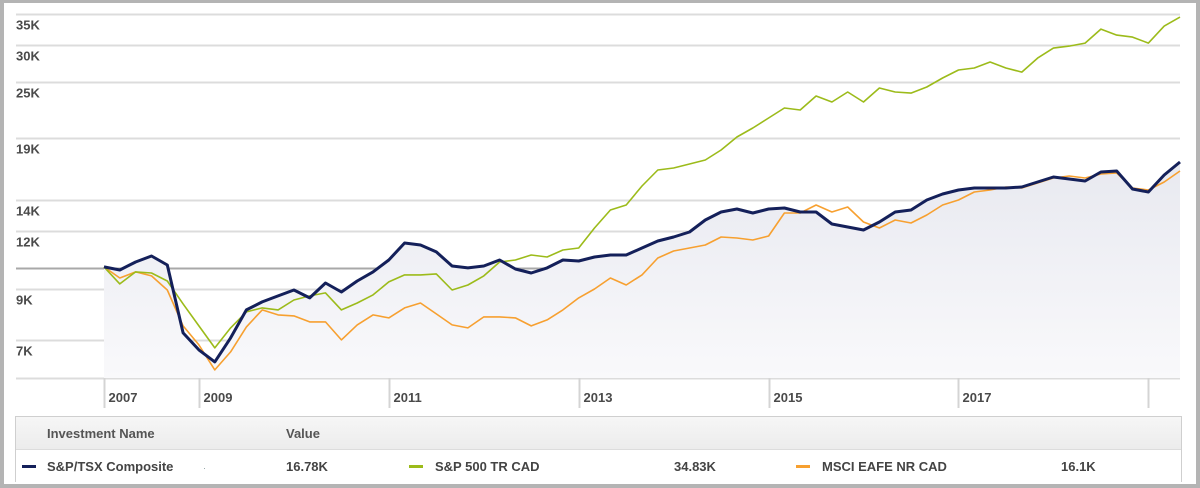 The width and height of the screenshot is (1200, 488). What do you see at coordinates (218, 397) in the screenshot?
I see `x-tick-label: 2009` at bounding box center [218, 397].